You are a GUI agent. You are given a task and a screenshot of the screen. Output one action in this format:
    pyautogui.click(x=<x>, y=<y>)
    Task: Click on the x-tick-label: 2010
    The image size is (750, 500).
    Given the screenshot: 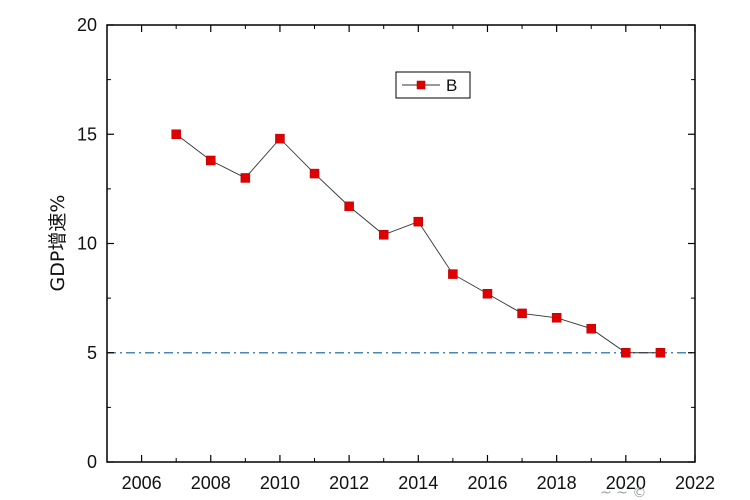 What is the action you would take?
    pyautogui.click(x=280, y=483)
    